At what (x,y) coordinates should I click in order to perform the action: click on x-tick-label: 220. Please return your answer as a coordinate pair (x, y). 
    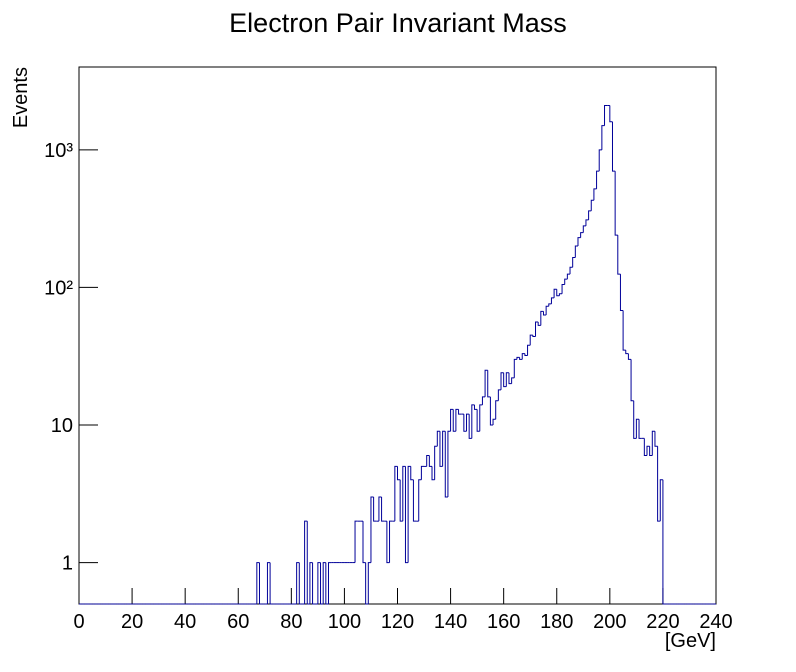
    Looking at the image, I should click on (662, 622).